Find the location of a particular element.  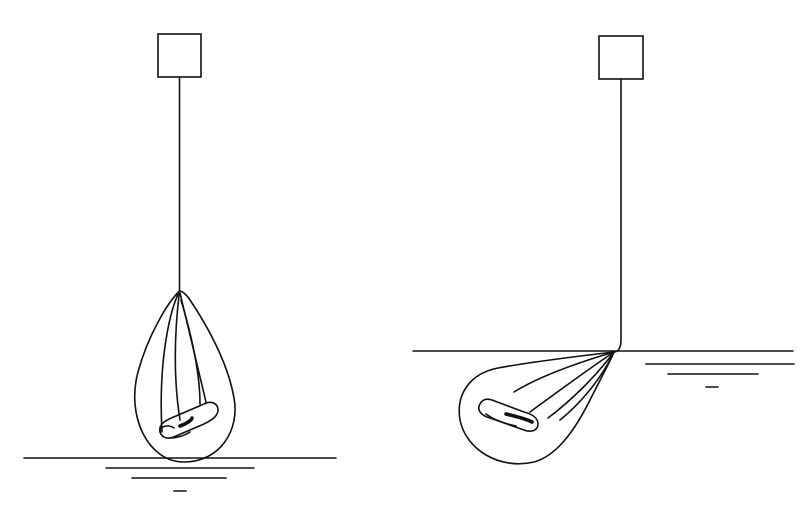

right-suspension-line is located at coordinates (617, 215).